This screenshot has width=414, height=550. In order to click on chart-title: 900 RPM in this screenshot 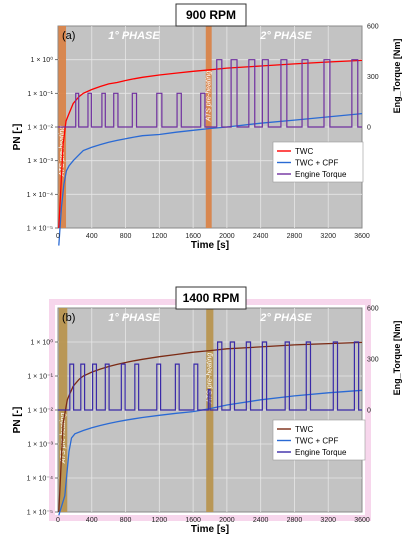, I will do `click(211, 15)`.